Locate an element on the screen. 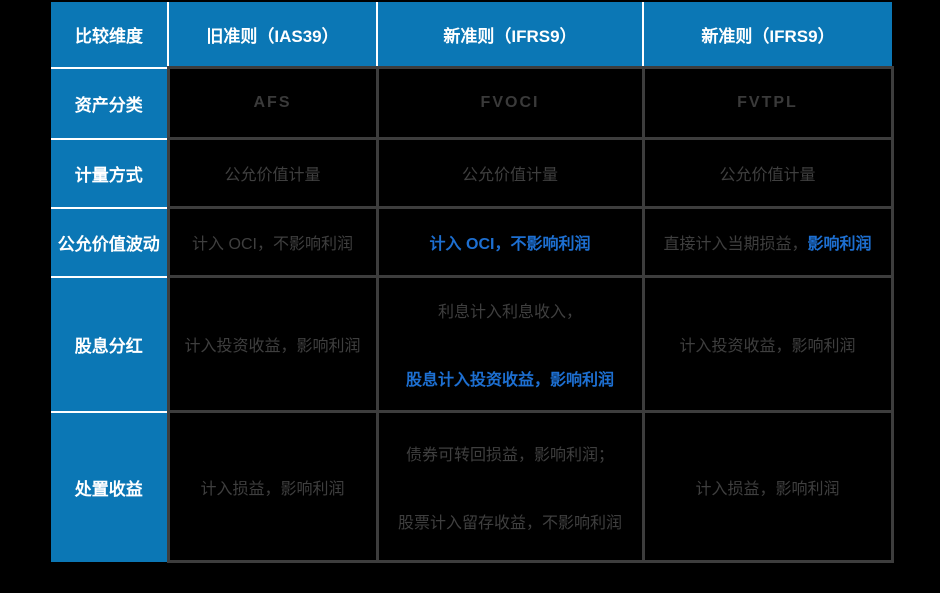  cell-asset-class-ias39: AFS is located at coordinates (272, 103).